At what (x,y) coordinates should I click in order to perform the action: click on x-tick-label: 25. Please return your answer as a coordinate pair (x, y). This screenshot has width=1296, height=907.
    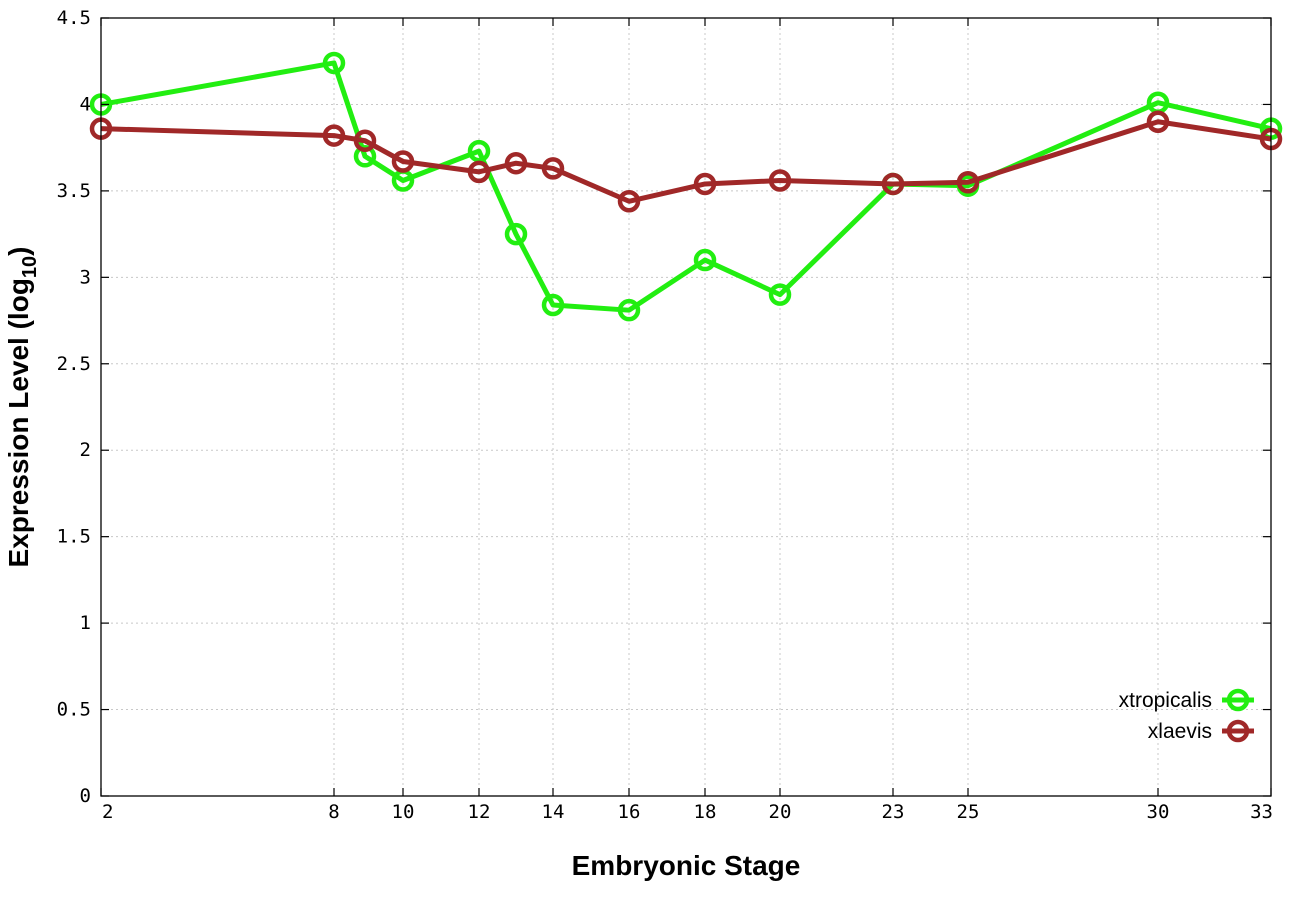
    Looking at the image, I should click on (968, 812).